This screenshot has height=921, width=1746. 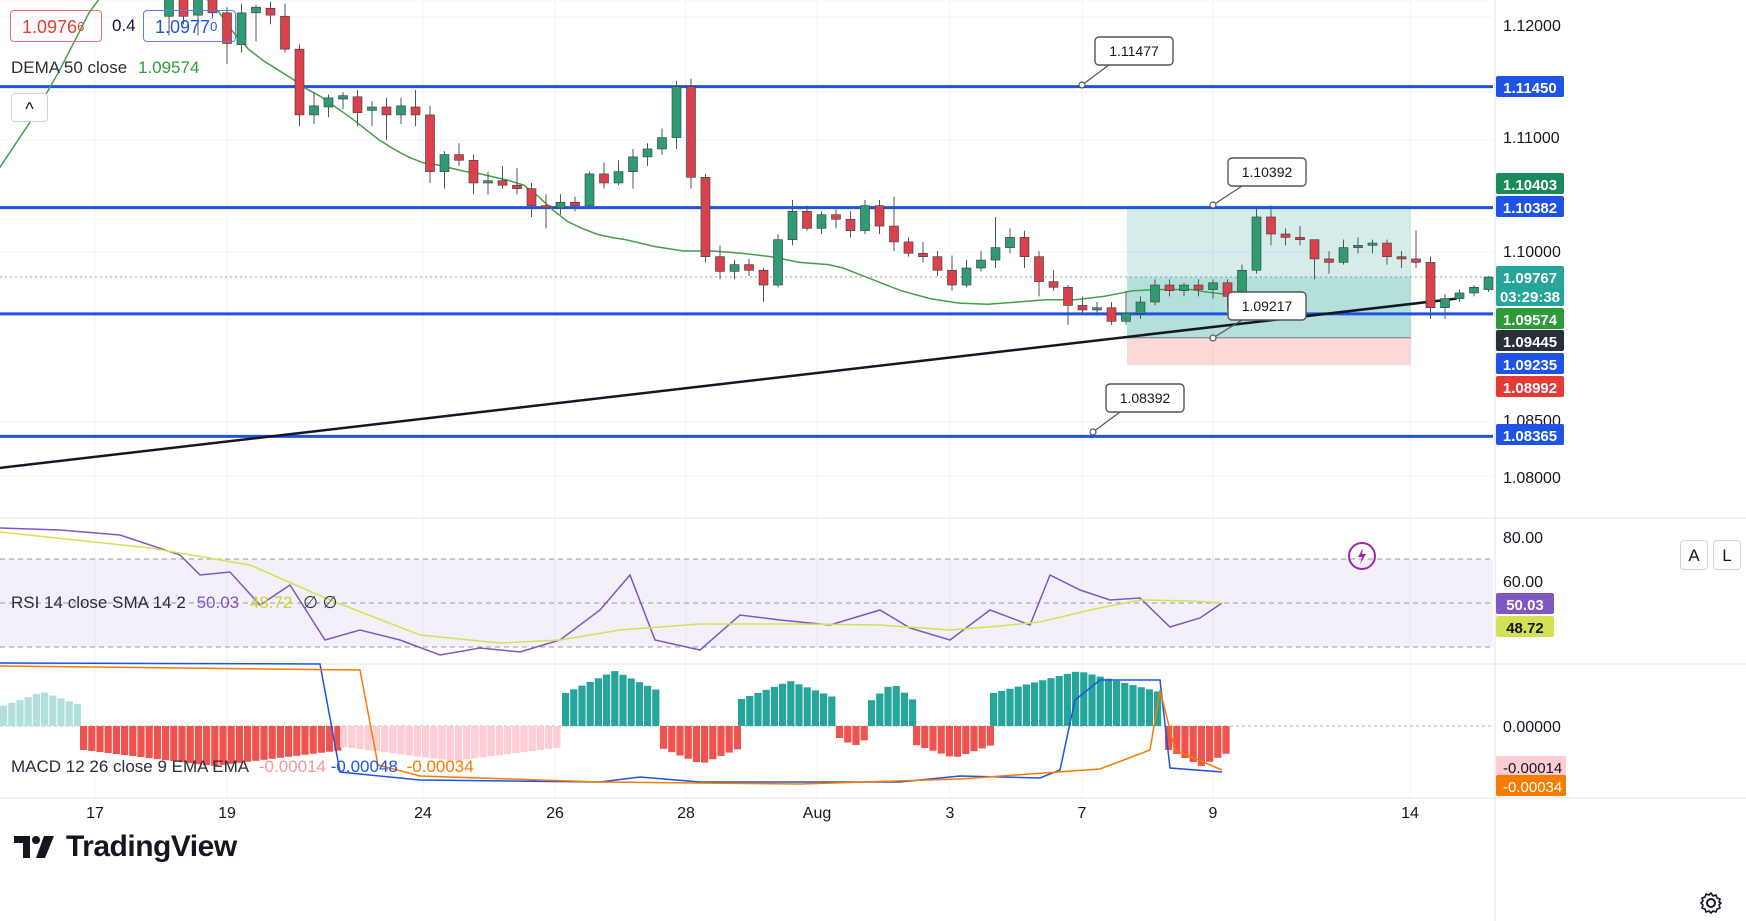 I want to click on time-tick: 9, so click(x=1213, y=813).